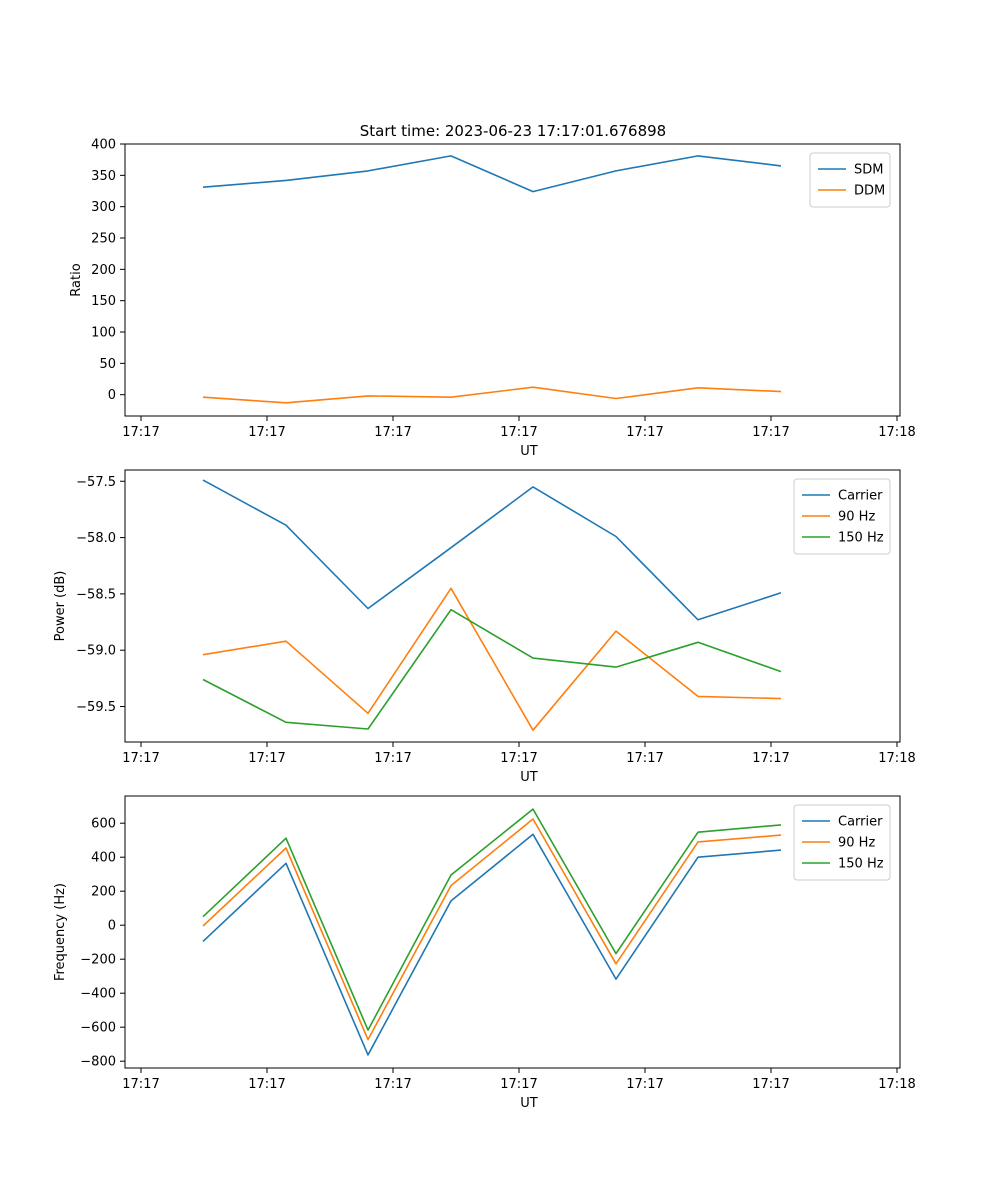 This screenshot has height=1200, width=1000. What do you see at coordinates (492, 174) in the screenshot?
I see `series-line-sdm` at bounding box center [492, 174].